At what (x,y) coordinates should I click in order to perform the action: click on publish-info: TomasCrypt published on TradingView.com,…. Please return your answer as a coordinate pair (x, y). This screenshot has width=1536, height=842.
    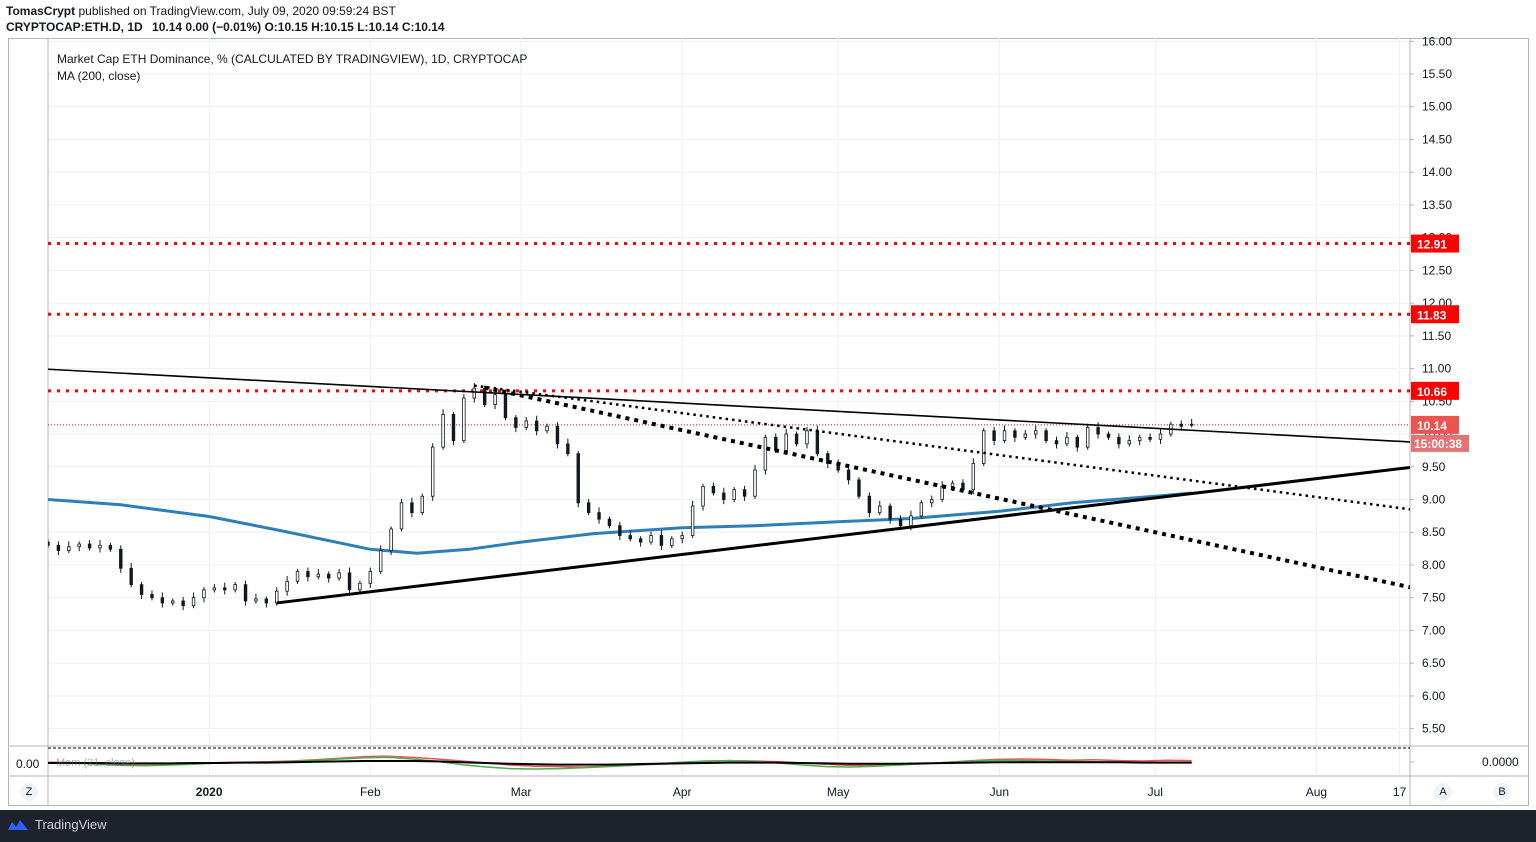
    Looking at the image, I should click on (201, 11).